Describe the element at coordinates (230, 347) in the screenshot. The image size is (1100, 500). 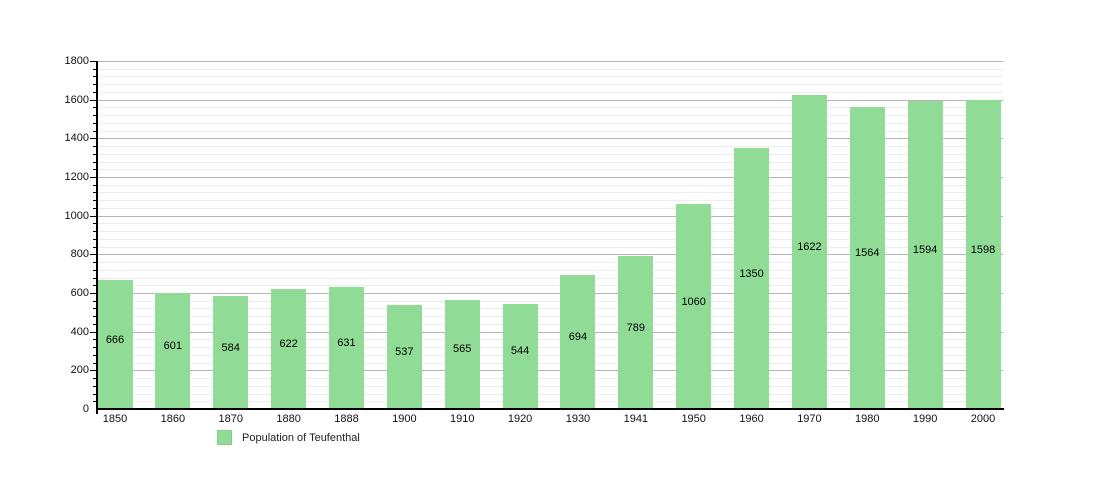
I see `bar-value-label: 584` at that location.